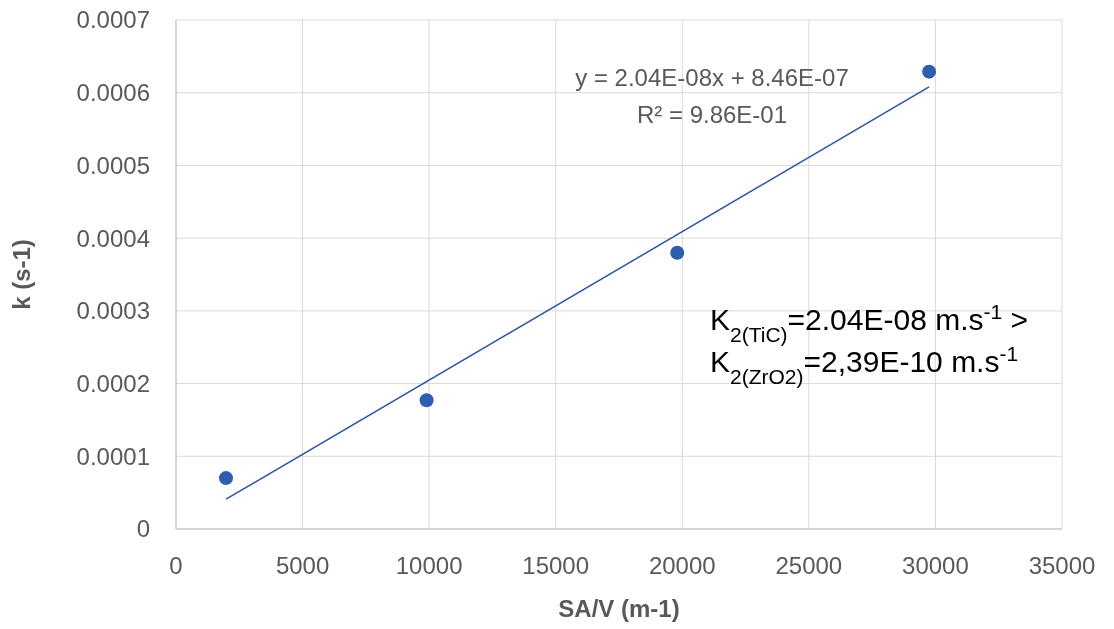 This screenshot has height=629, width=1114. Describe the element at coordinates (712, 114) in the screenshot. I see `annotation: R² = 9.86E-01` at that location.